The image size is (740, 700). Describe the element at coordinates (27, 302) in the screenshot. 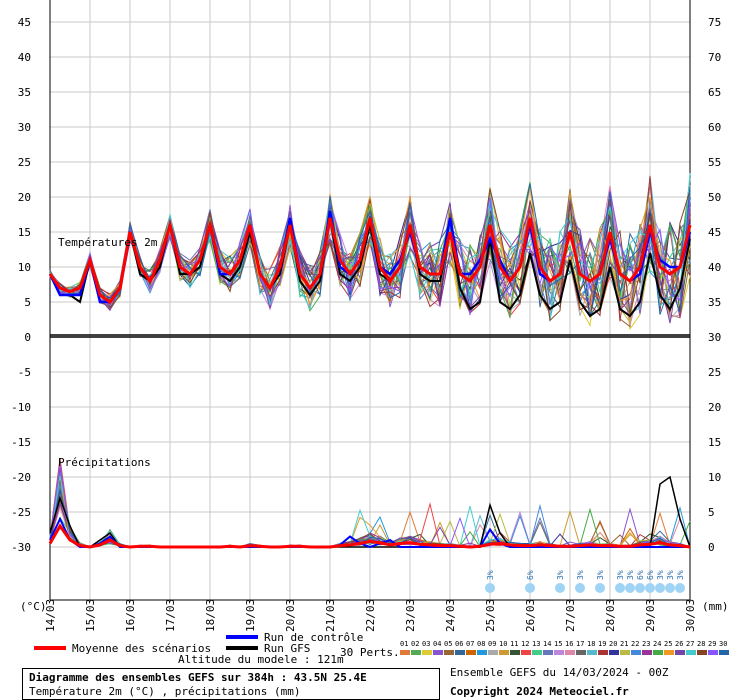

I see `y-left-tick-label: 5` at that location.